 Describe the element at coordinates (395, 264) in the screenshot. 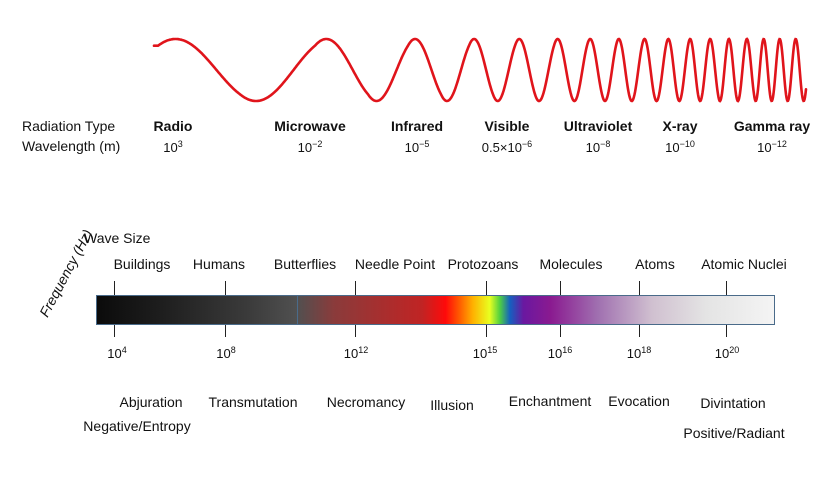

I see `wave-size-needle-point: Needle Point` at that location.